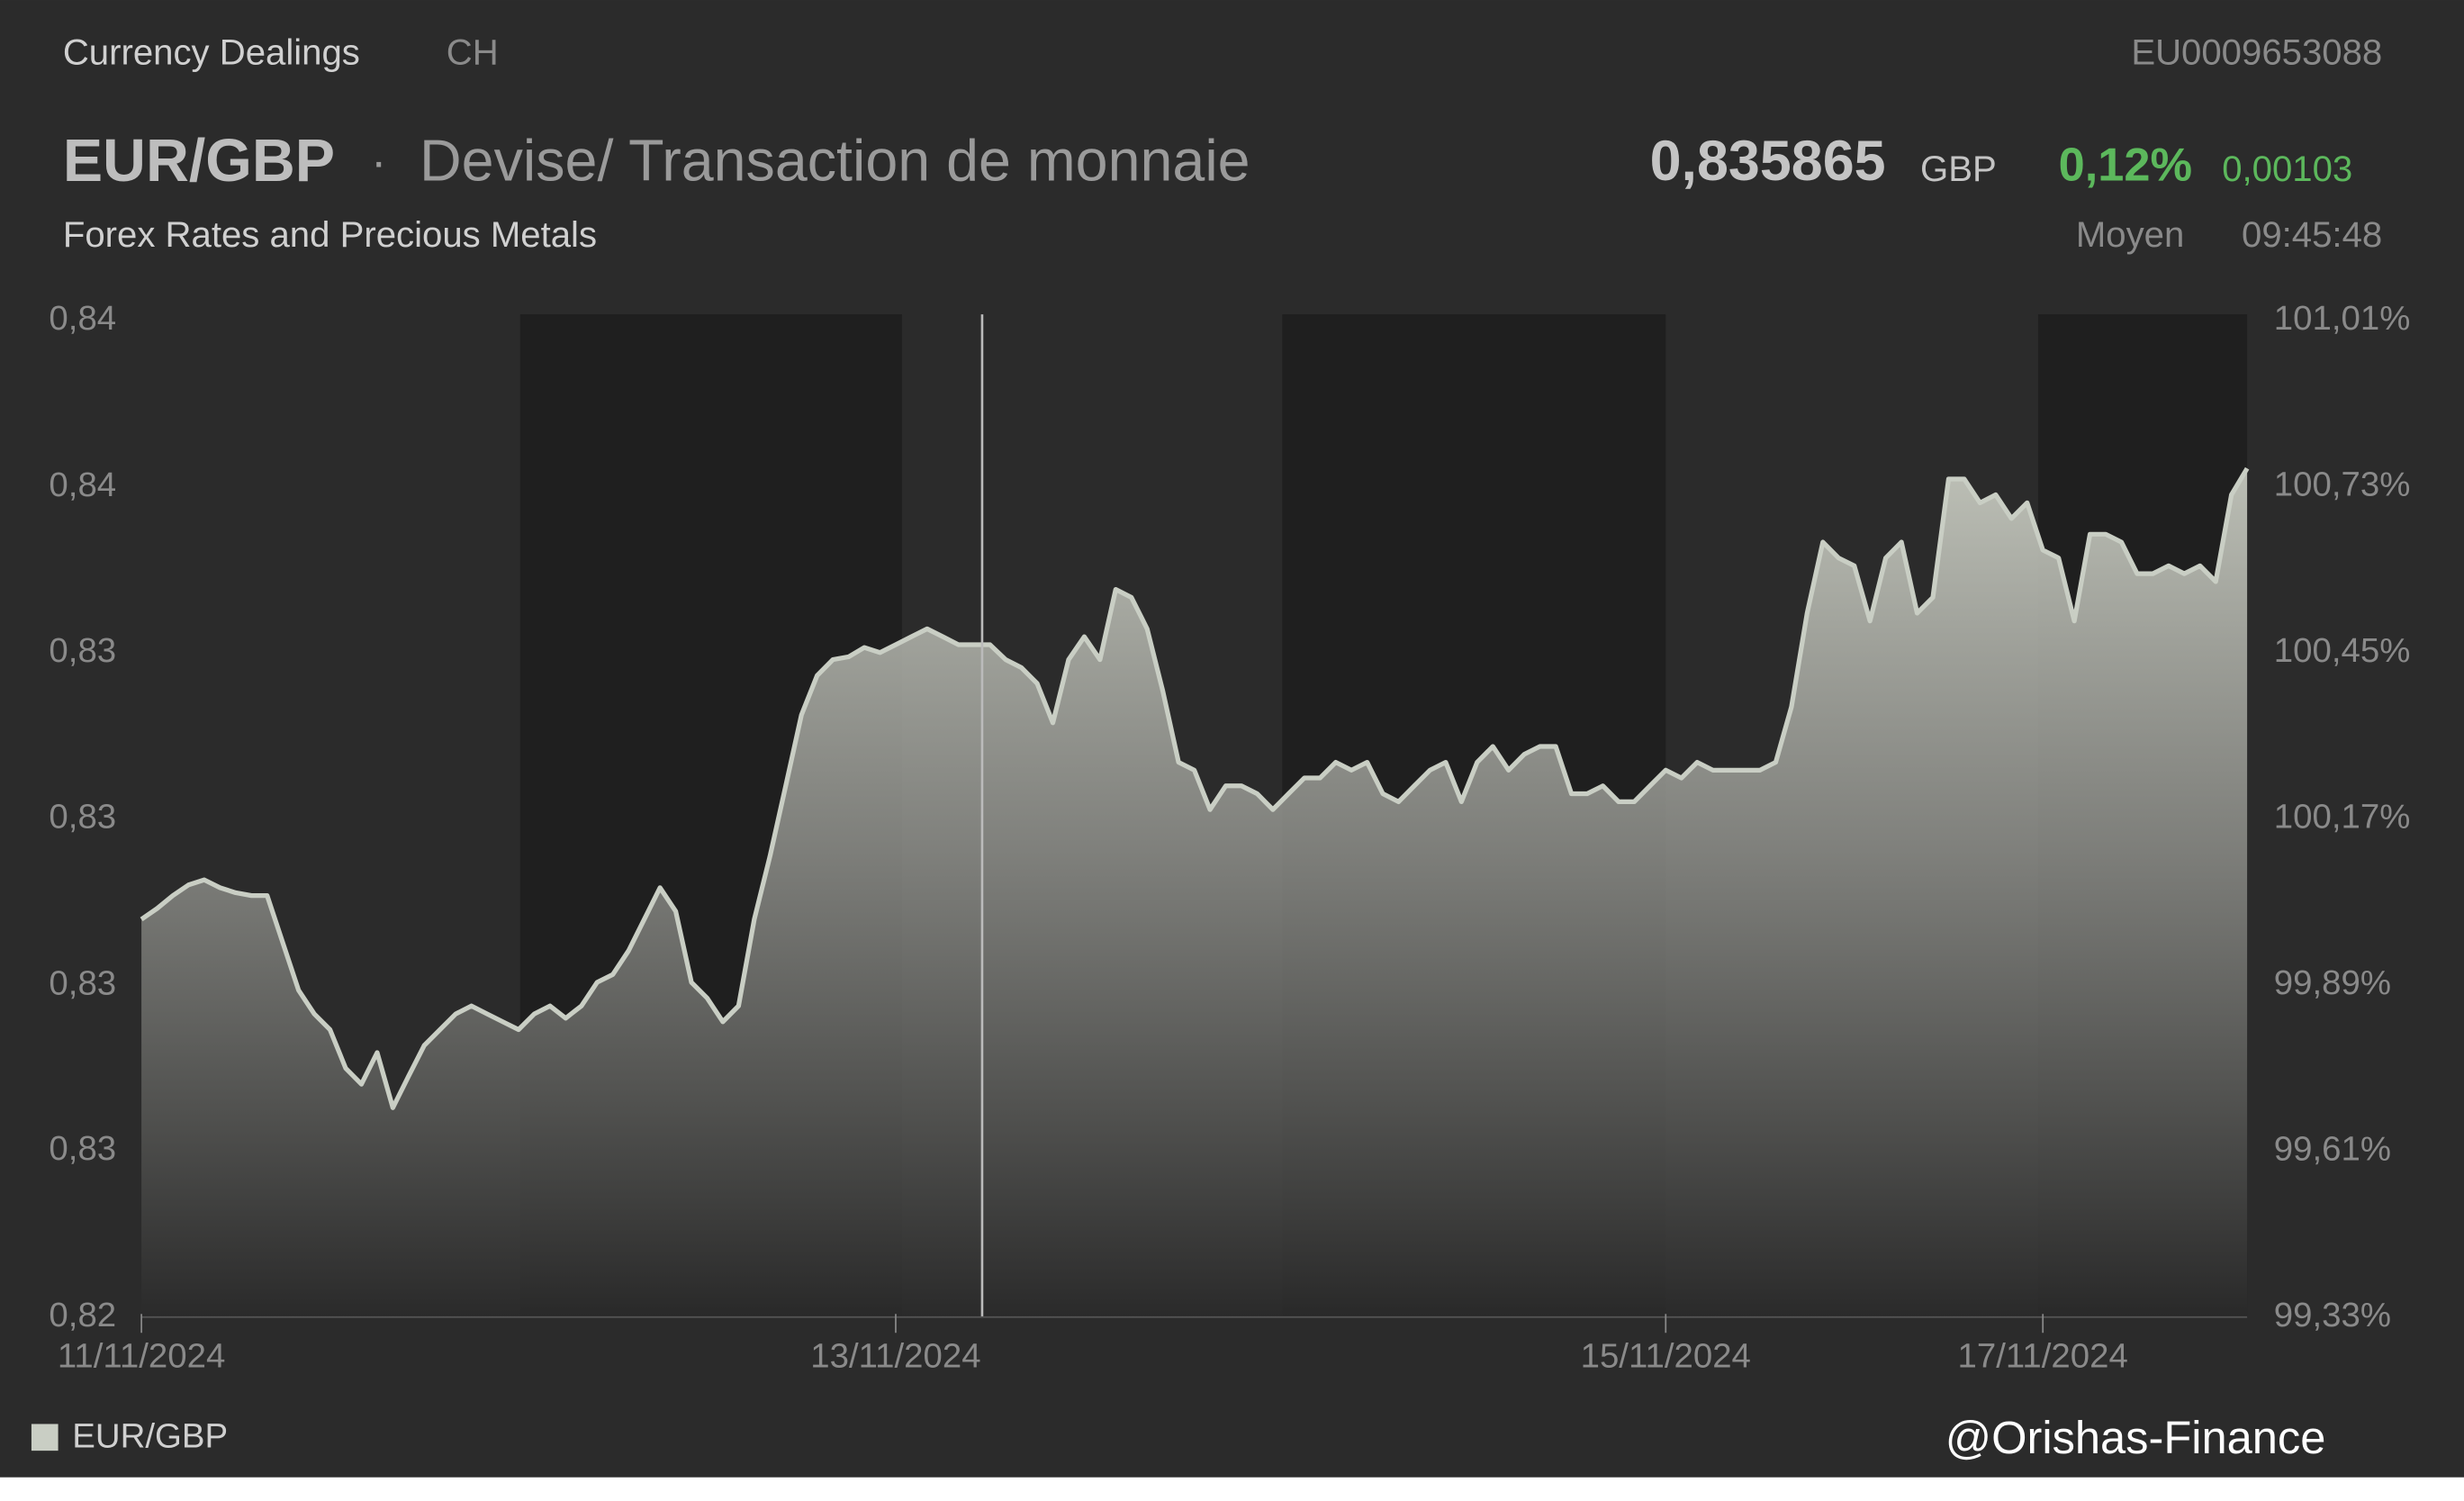 Image resolution: width=2464 pixels, height=1501 pixels. Describe the element at coordinates (45, 1437) in the screenshot. I see `legend-swatch` at that location.